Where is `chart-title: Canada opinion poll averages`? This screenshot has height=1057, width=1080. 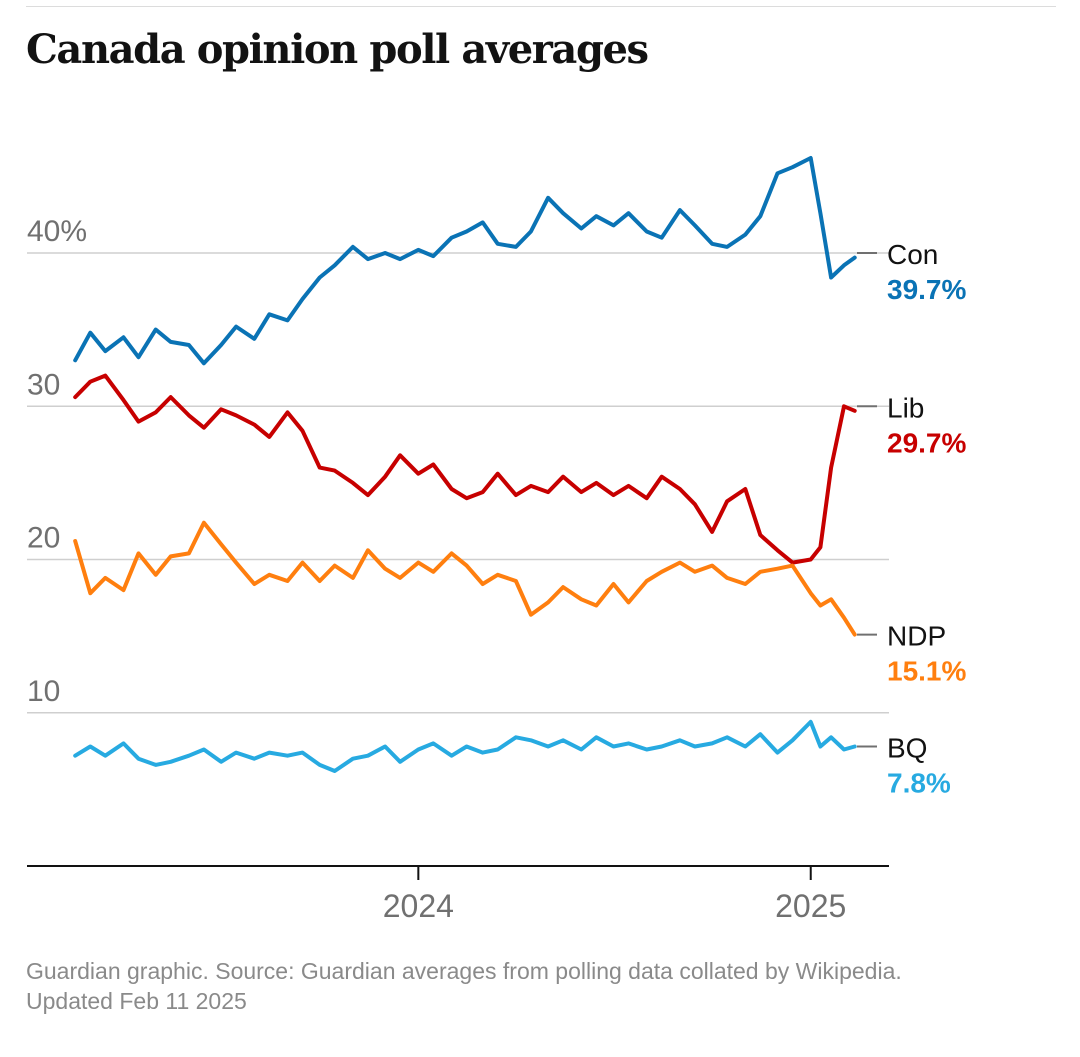
chart-title: Canada opinion poll averages is located at coordinates (337, 49).